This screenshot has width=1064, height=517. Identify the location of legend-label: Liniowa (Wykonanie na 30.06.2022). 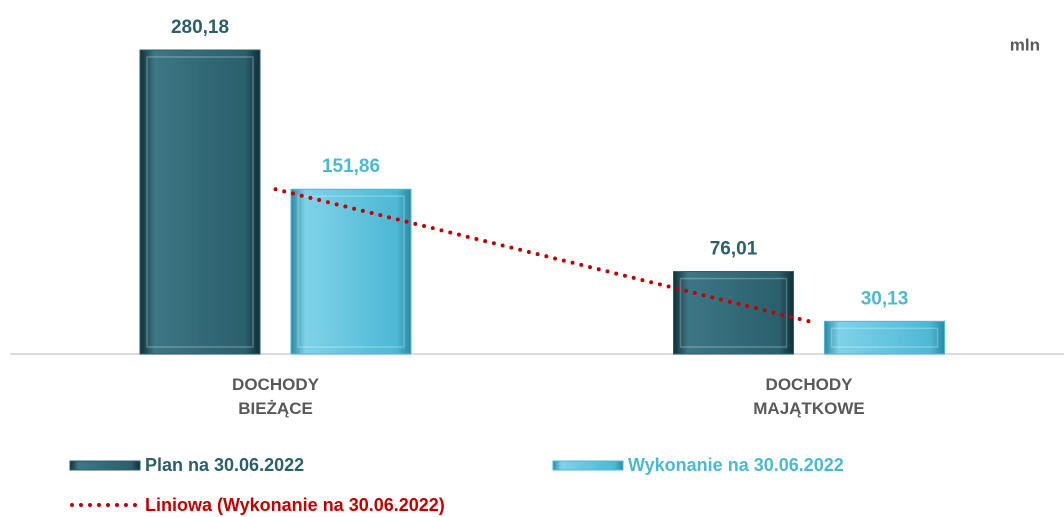
(295, 505).